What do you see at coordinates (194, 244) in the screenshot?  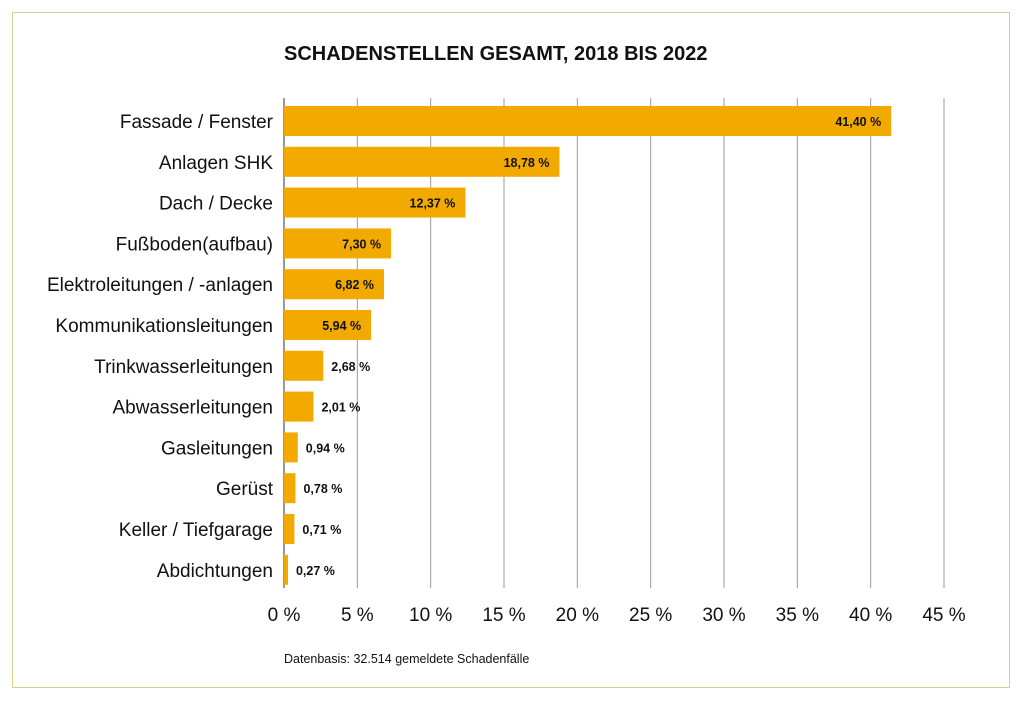 I see `category-label: Fußboden(aufbau)` at bounding box center [194, 244].